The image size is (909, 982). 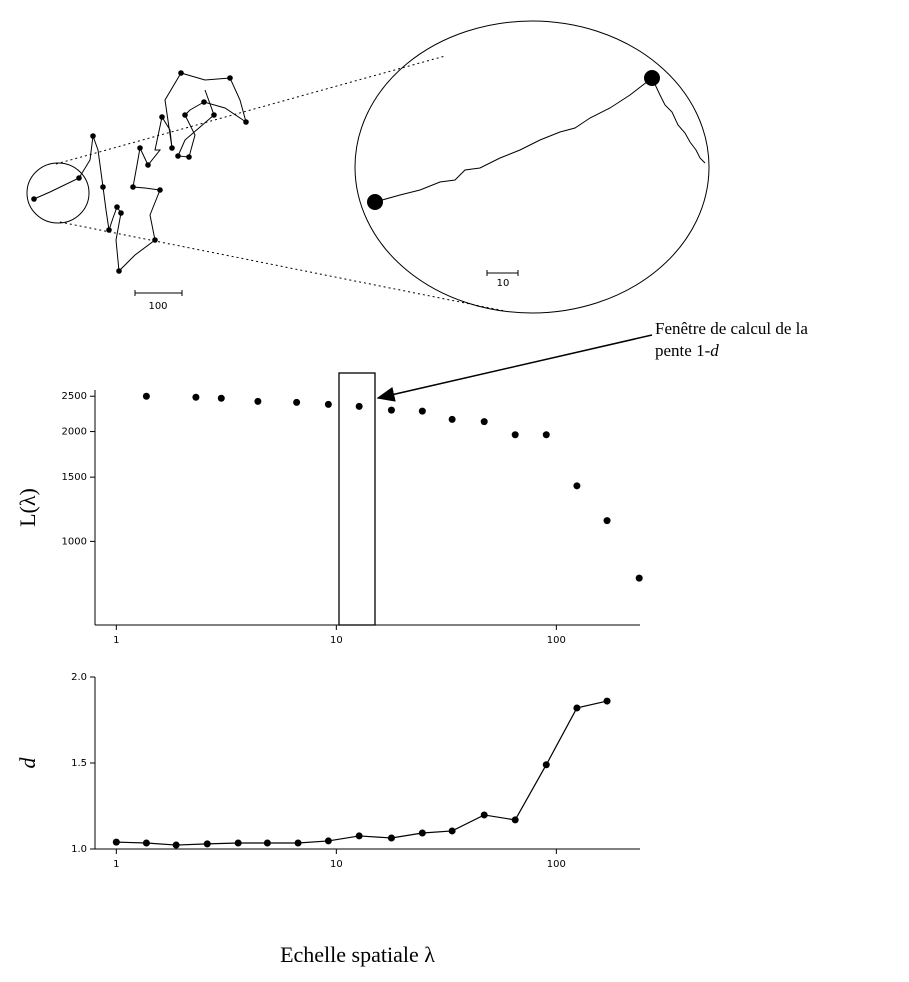 I want to click on annotation: Fenêtre de calcul de la, so click(x=731, y=328).